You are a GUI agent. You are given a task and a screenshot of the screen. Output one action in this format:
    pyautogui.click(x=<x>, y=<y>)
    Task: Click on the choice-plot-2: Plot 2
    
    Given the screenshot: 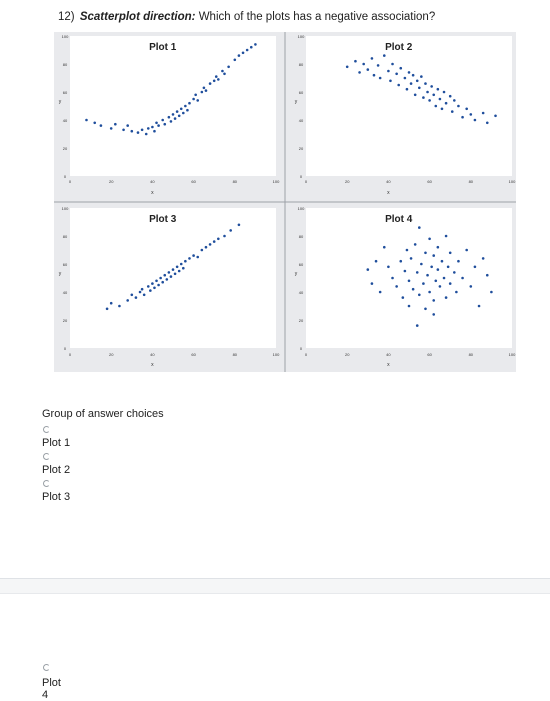 What is the action you would take?
    pyautogui.click(x=103, y=466)
    